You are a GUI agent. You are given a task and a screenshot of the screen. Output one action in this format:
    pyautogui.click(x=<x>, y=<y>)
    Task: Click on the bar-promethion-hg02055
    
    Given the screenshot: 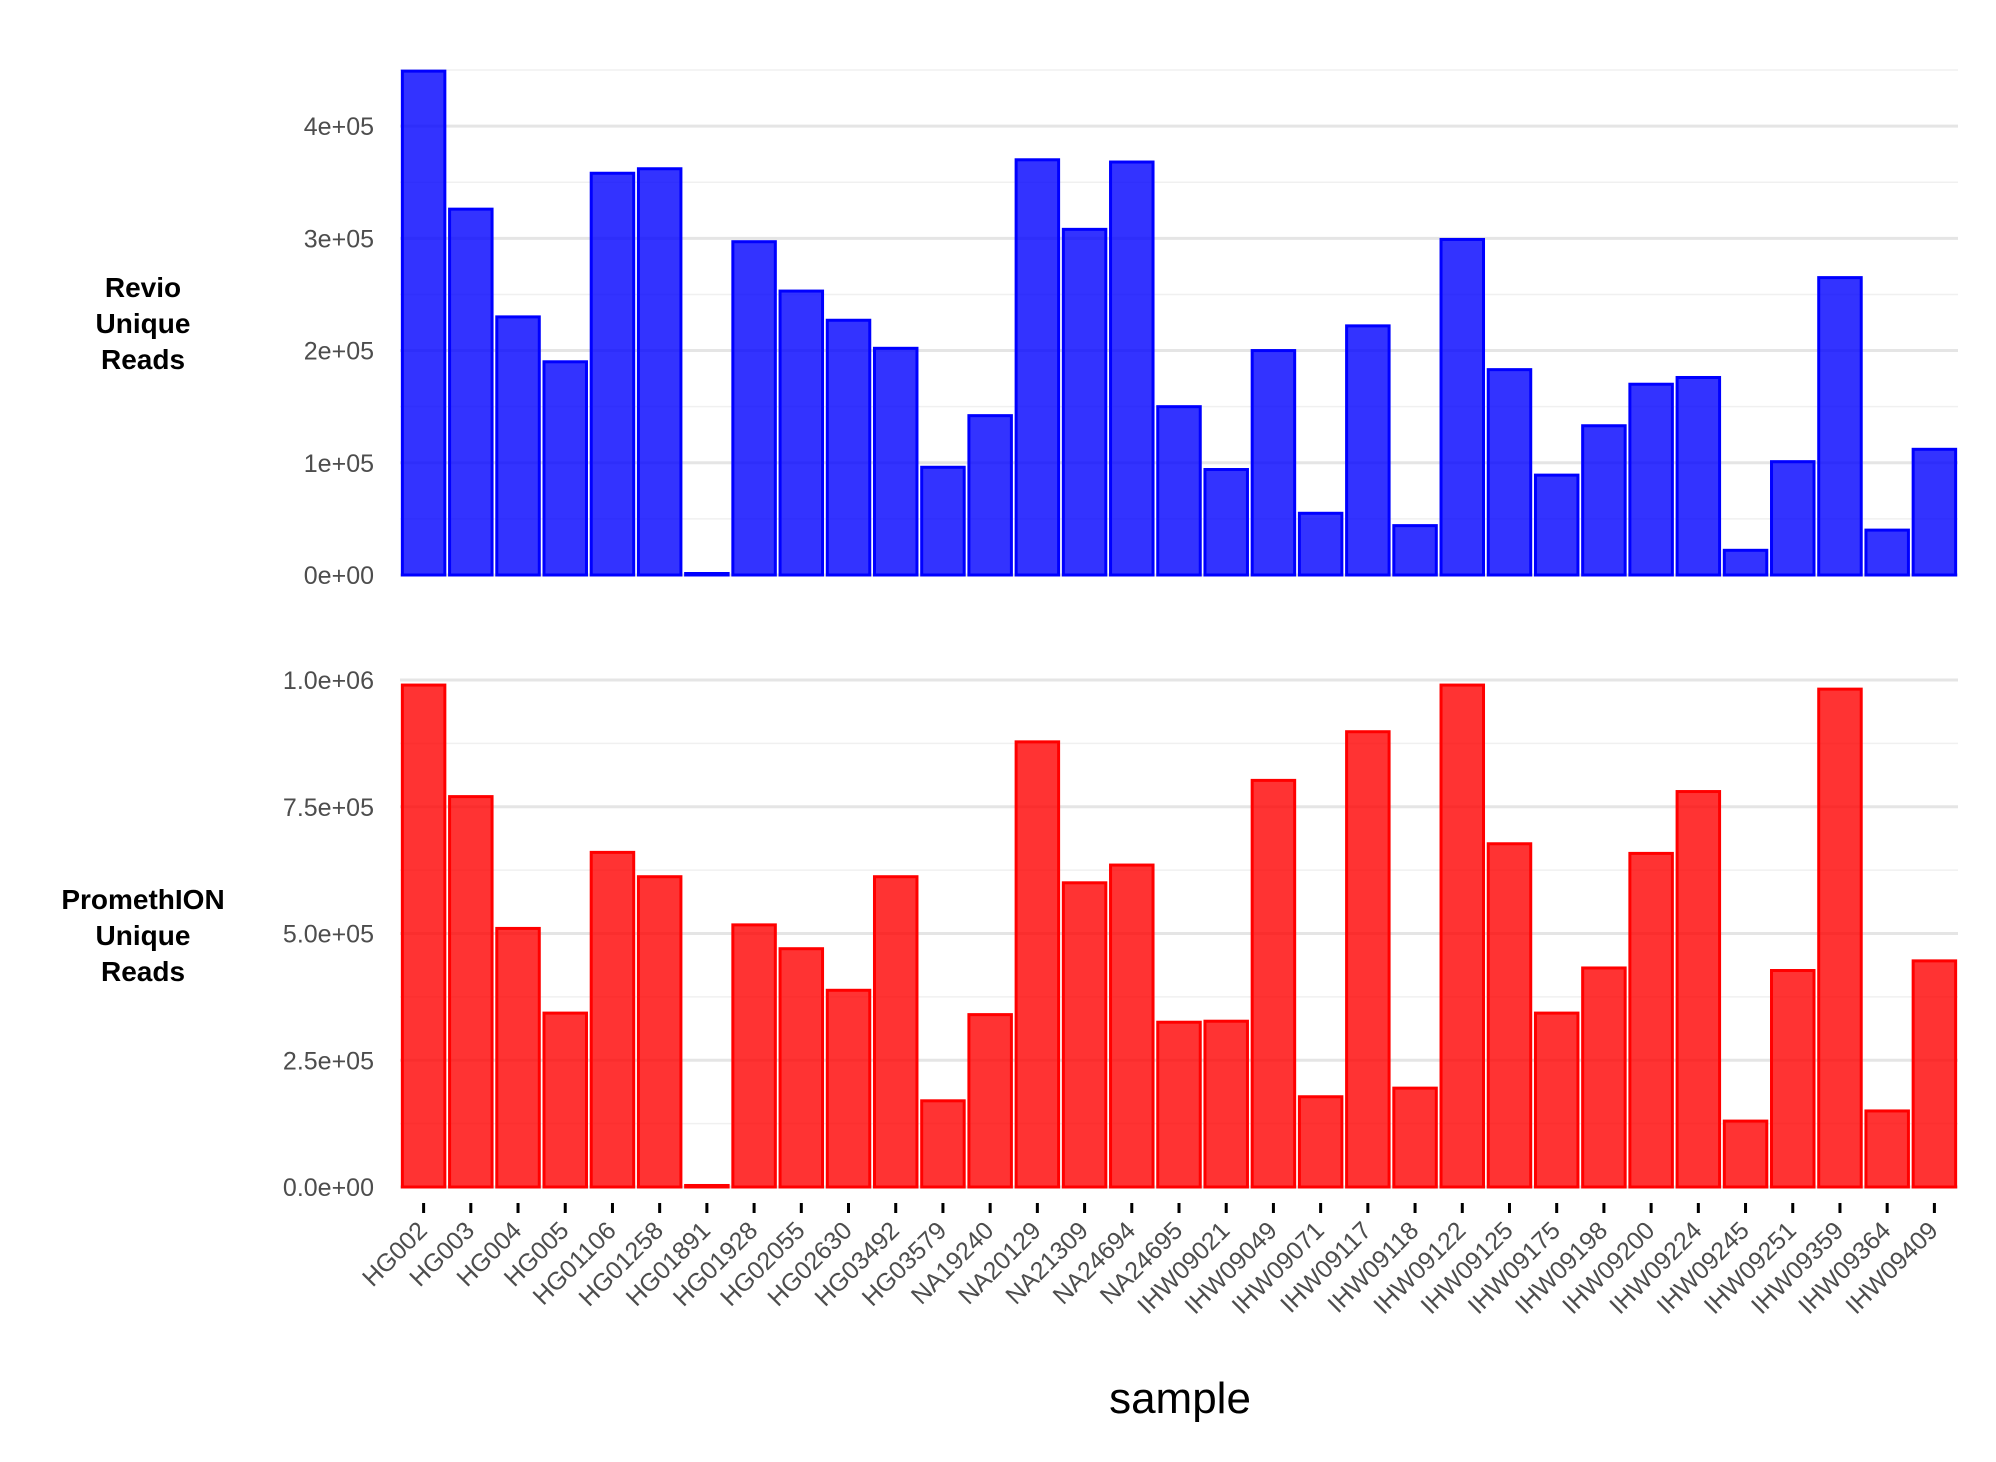 What is the action you would take?
    pyautogui.click(x=801, y=1068)
    